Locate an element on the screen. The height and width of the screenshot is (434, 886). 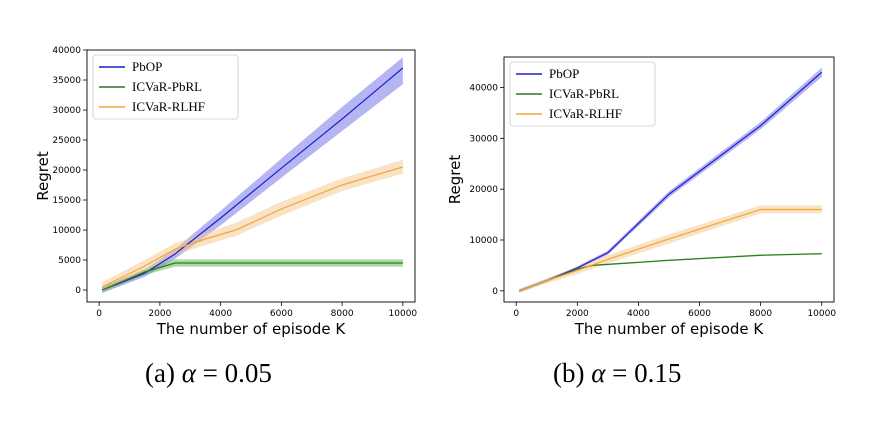
caption-a-value: 0.05 is located at coordinates (248, 373).